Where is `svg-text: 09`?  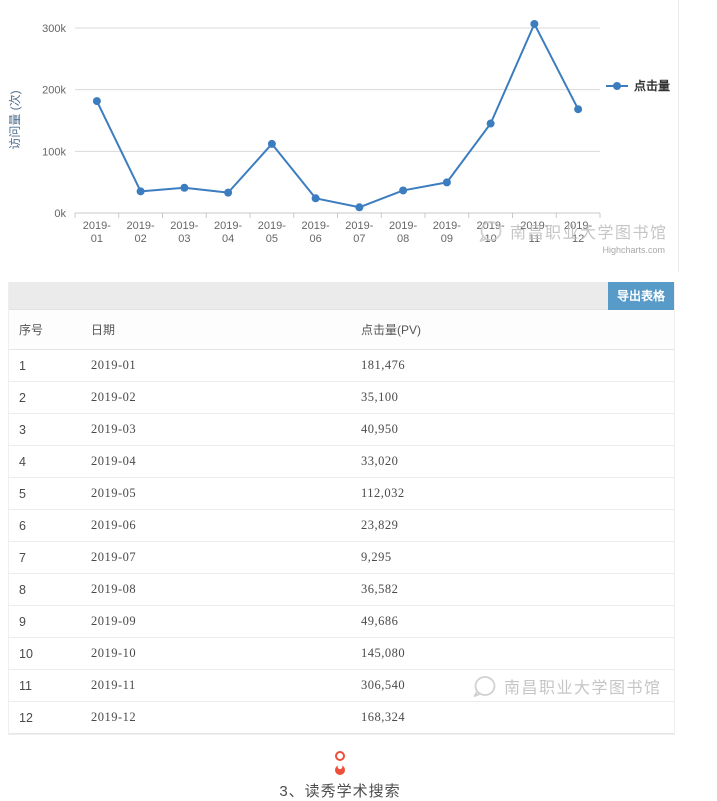 svg-text: 09 is located at coordinates (447, 239).